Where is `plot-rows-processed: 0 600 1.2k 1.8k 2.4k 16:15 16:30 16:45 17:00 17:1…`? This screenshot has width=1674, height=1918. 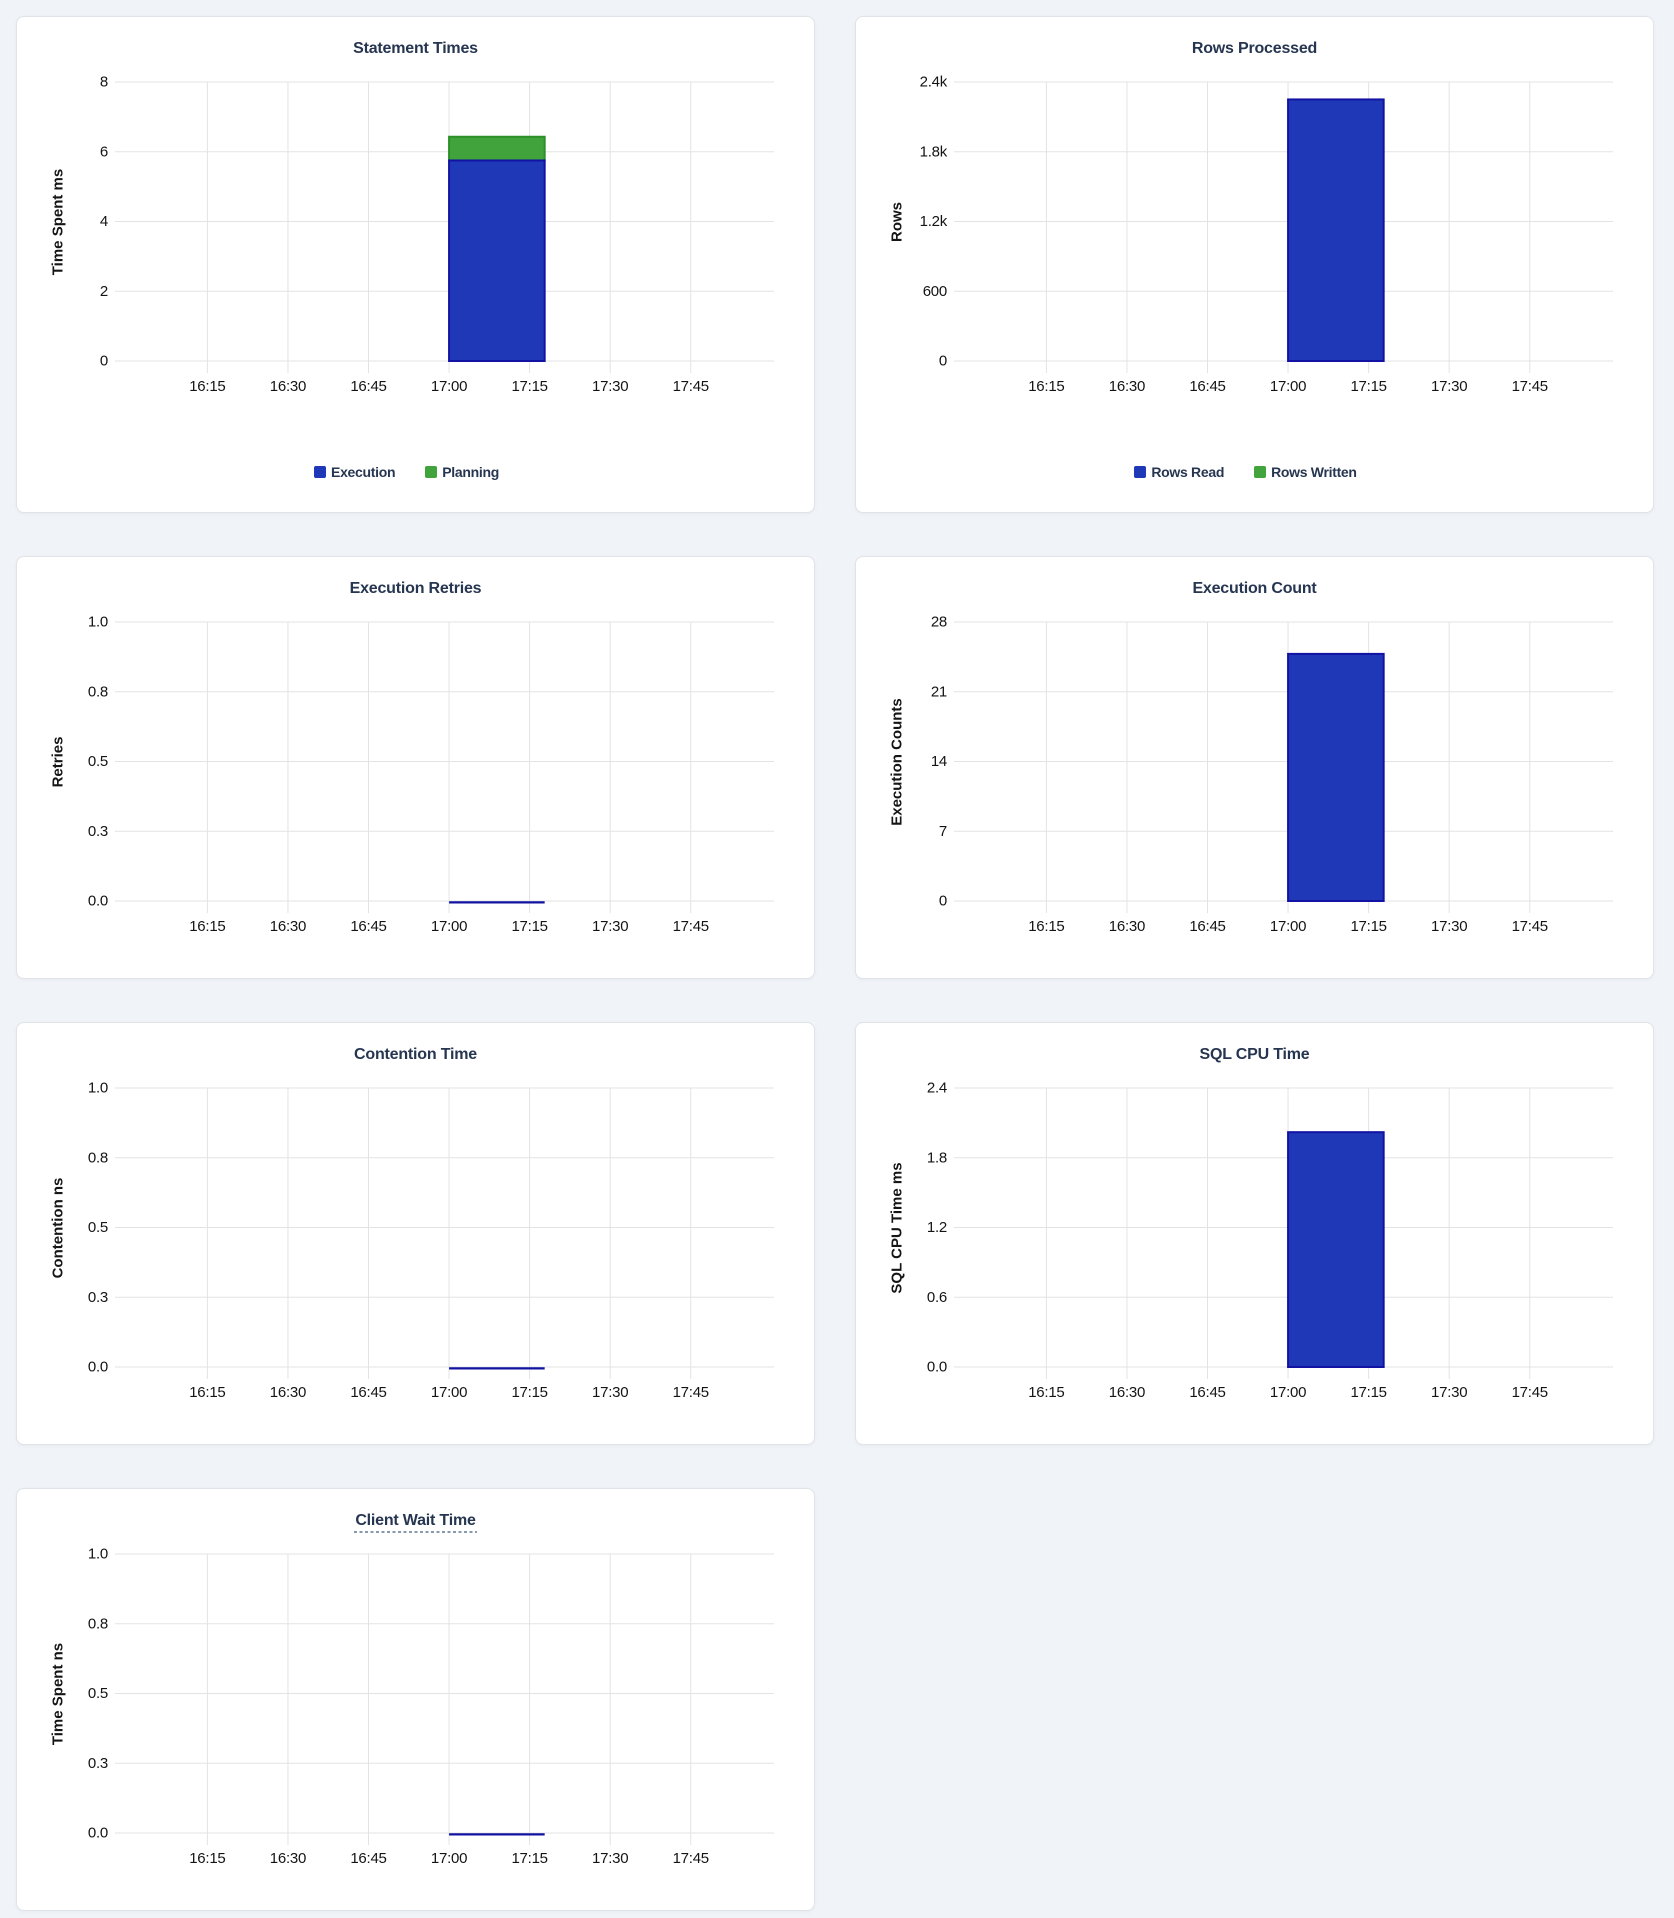 plot-rows-processed: 0 600 1.2k 1.8k 2.4k 16:15 16:30 16:45 17:00 17:1… is located at coordinates (1254, 213).